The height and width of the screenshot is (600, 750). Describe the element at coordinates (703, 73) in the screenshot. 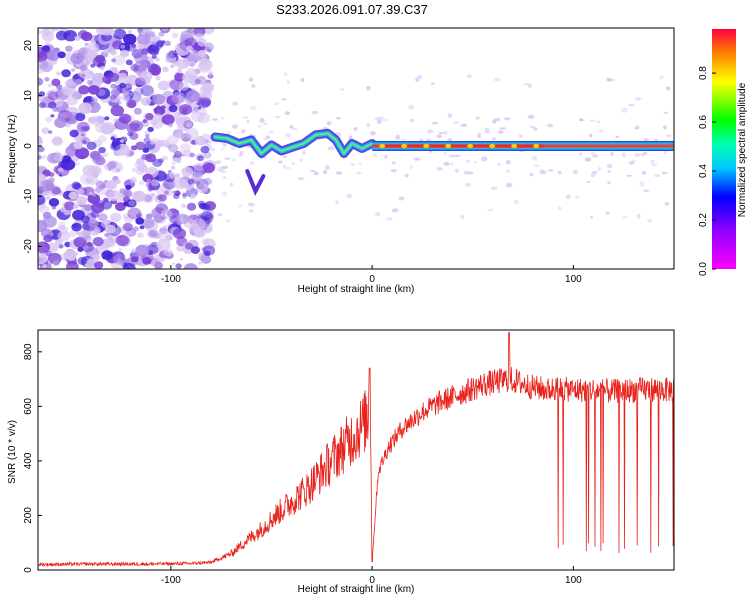

I see `colorbar-tick-label: 0.8` at that location.